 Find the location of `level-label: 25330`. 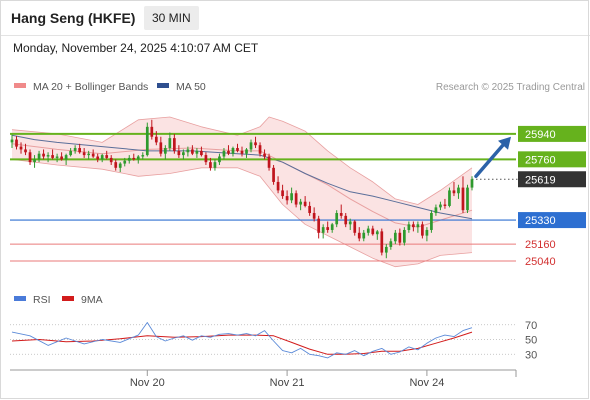

level-label: 25330 is located at coordinates (540, 221).